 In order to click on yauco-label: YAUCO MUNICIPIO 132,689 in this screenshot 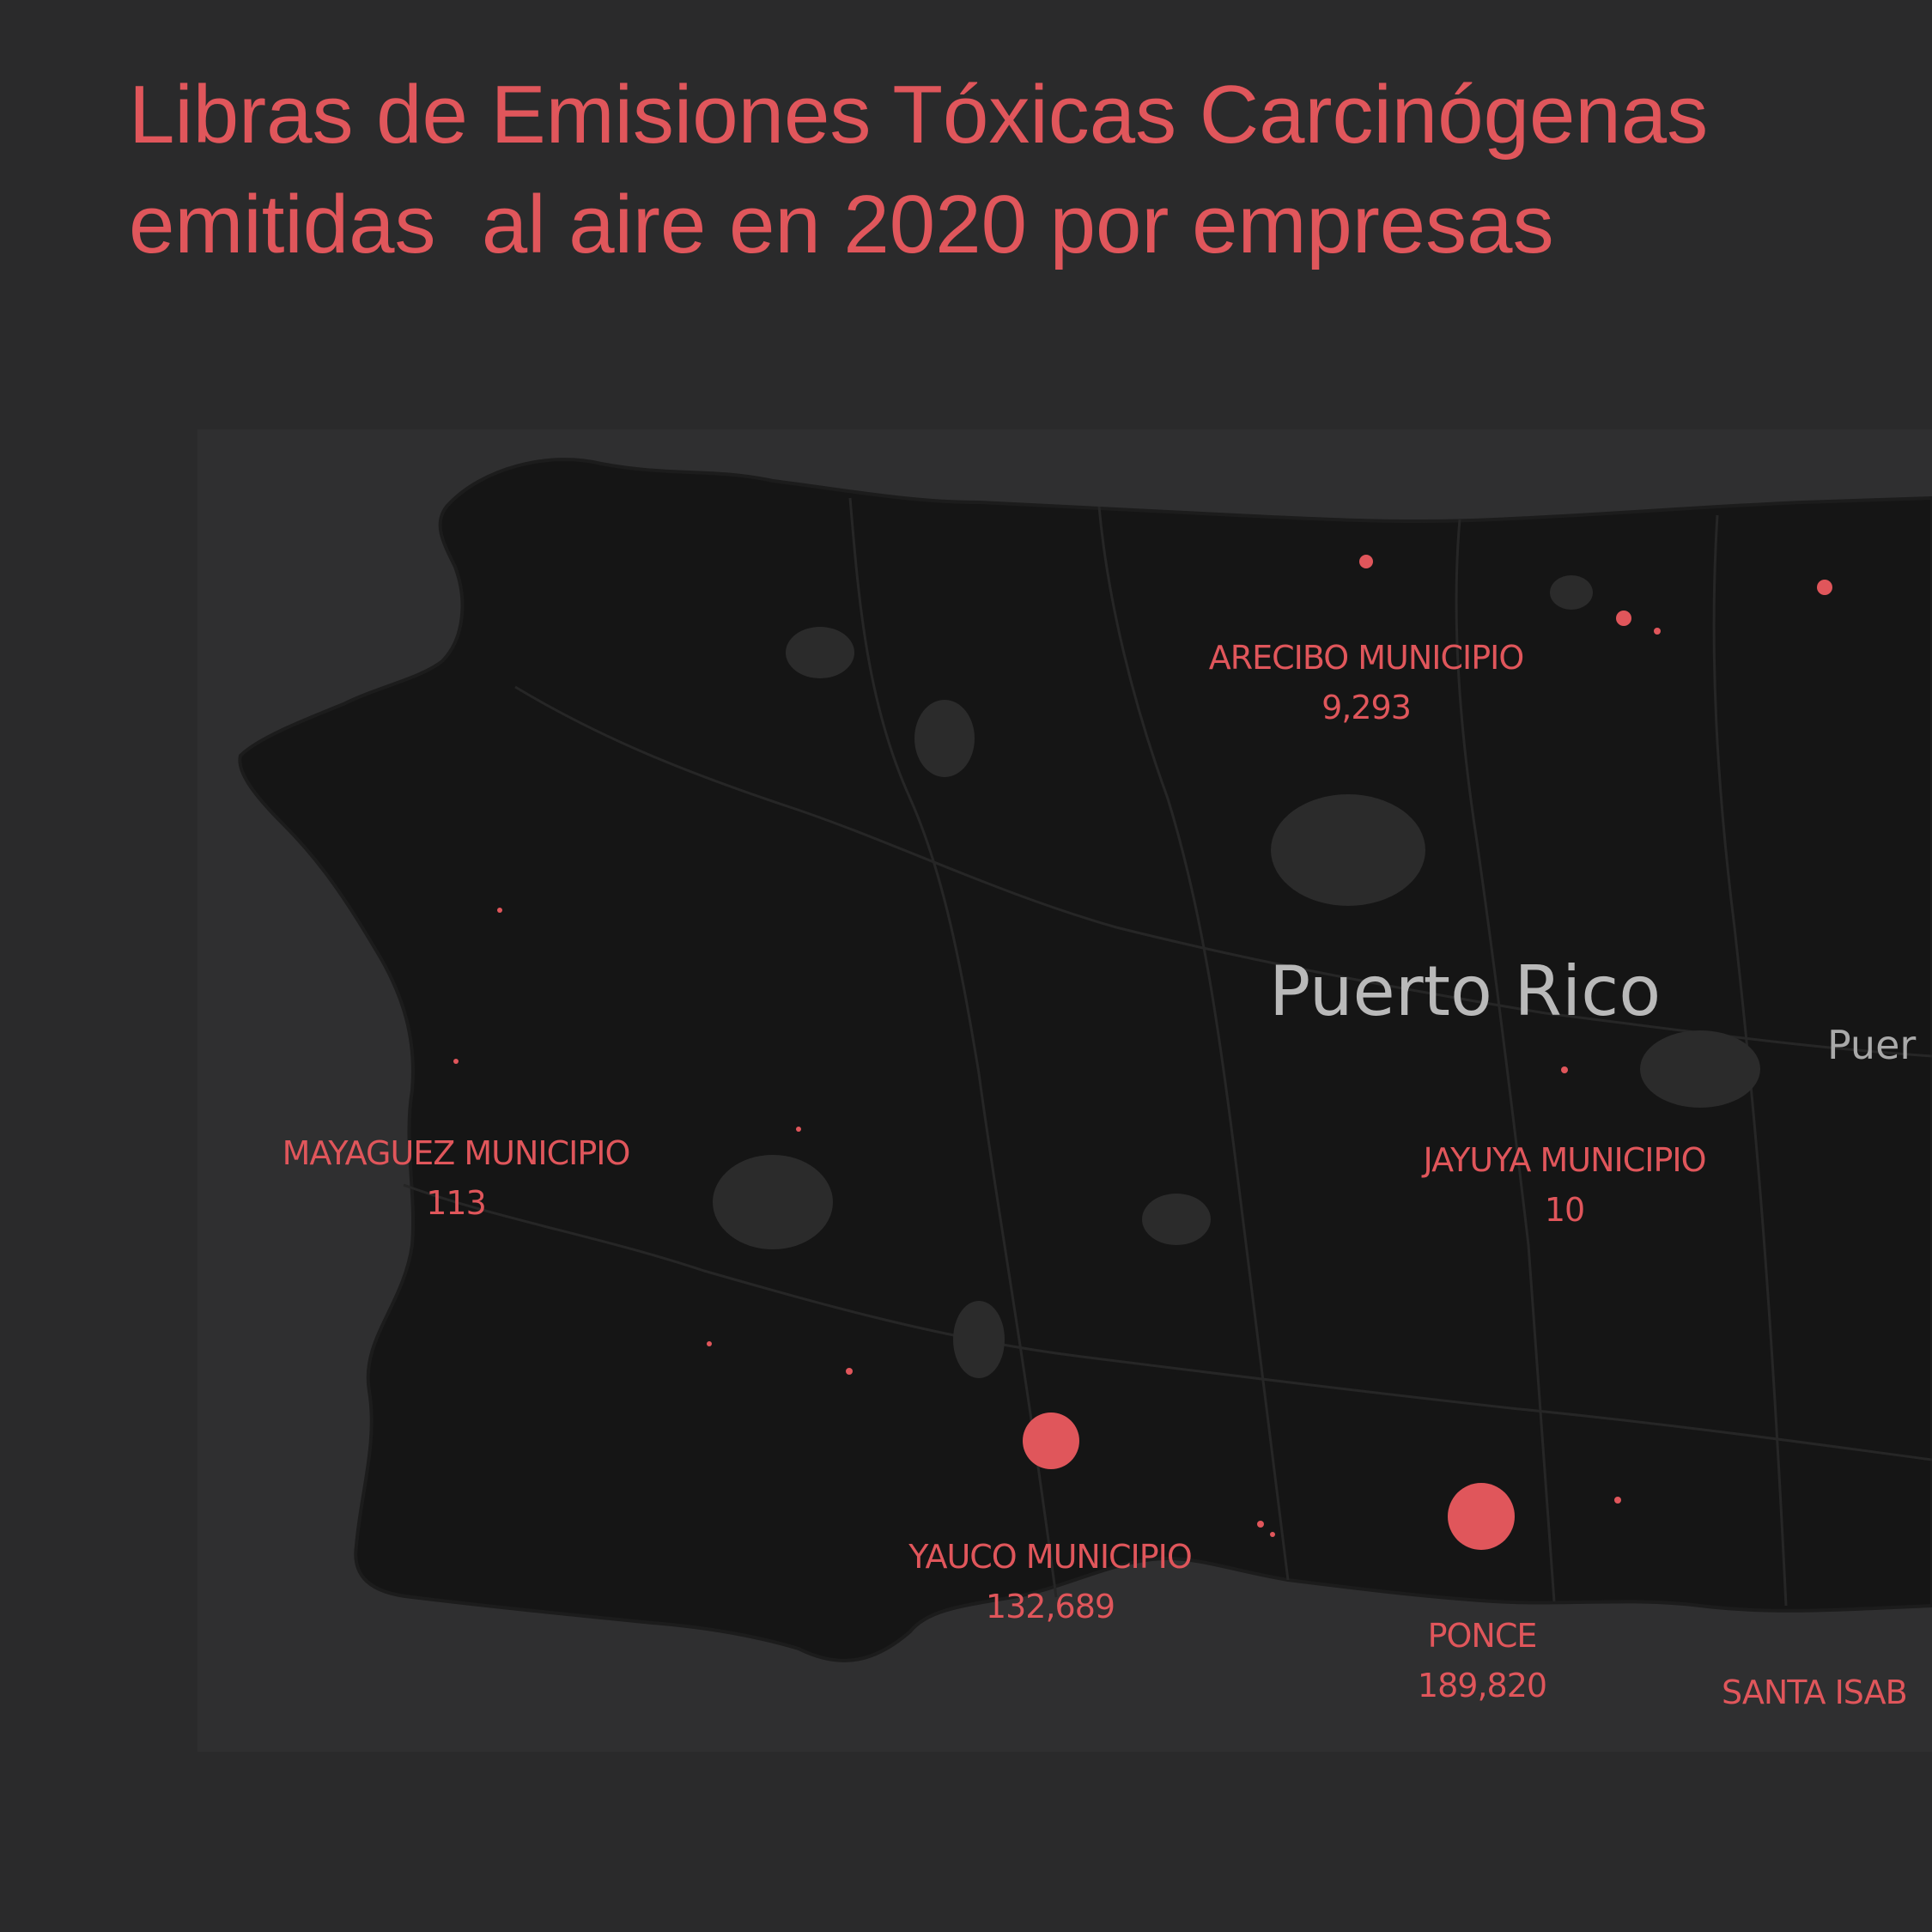, I will do `click(1050, 1581)`.